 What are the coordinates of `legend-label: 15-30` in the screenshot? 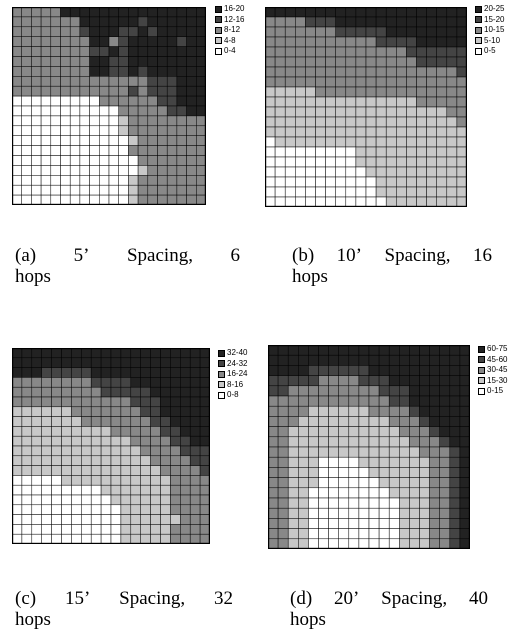 It's located at (497, 380).